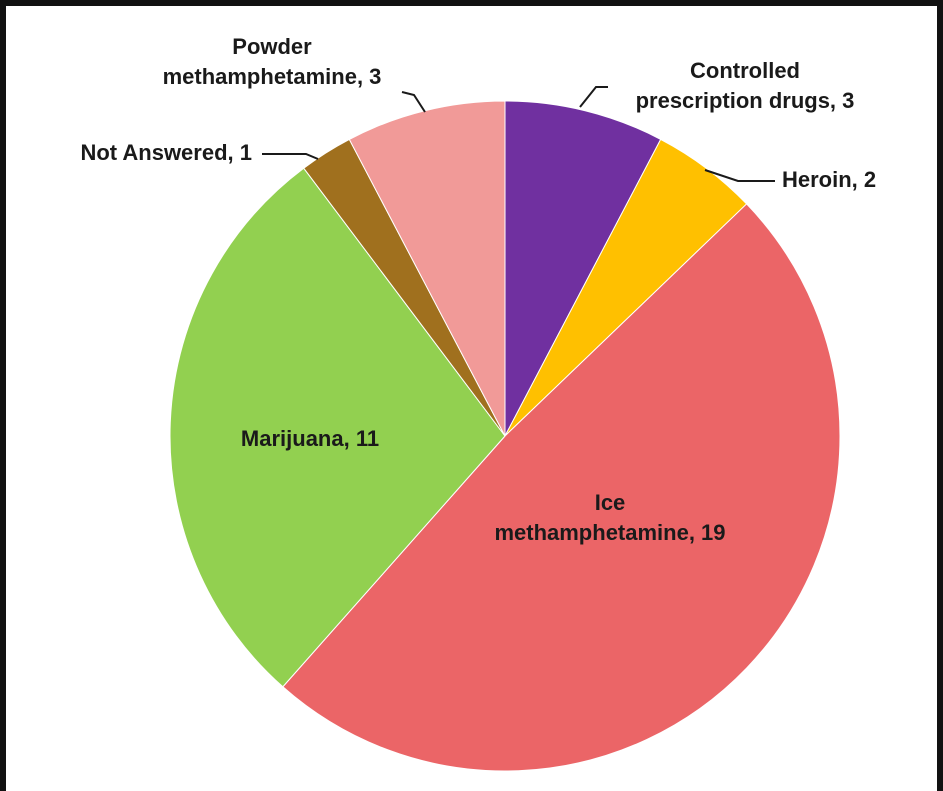  Describe the element at coordinates (609, 532) in the screenshot. I see `data-label-ice-methamphetamine: methamphetamine, 19` at that location.